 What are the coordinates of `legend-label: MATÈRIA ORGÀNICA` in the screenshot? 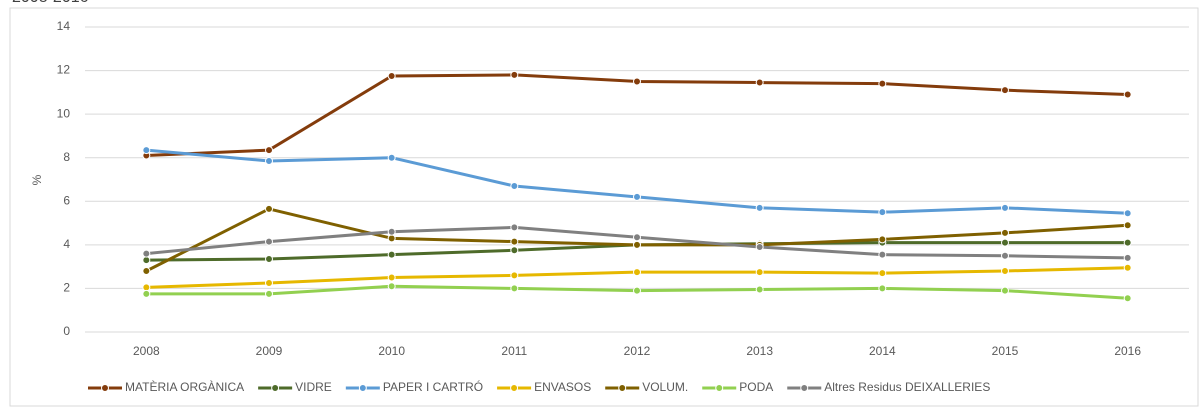 It's located at (184, 386).